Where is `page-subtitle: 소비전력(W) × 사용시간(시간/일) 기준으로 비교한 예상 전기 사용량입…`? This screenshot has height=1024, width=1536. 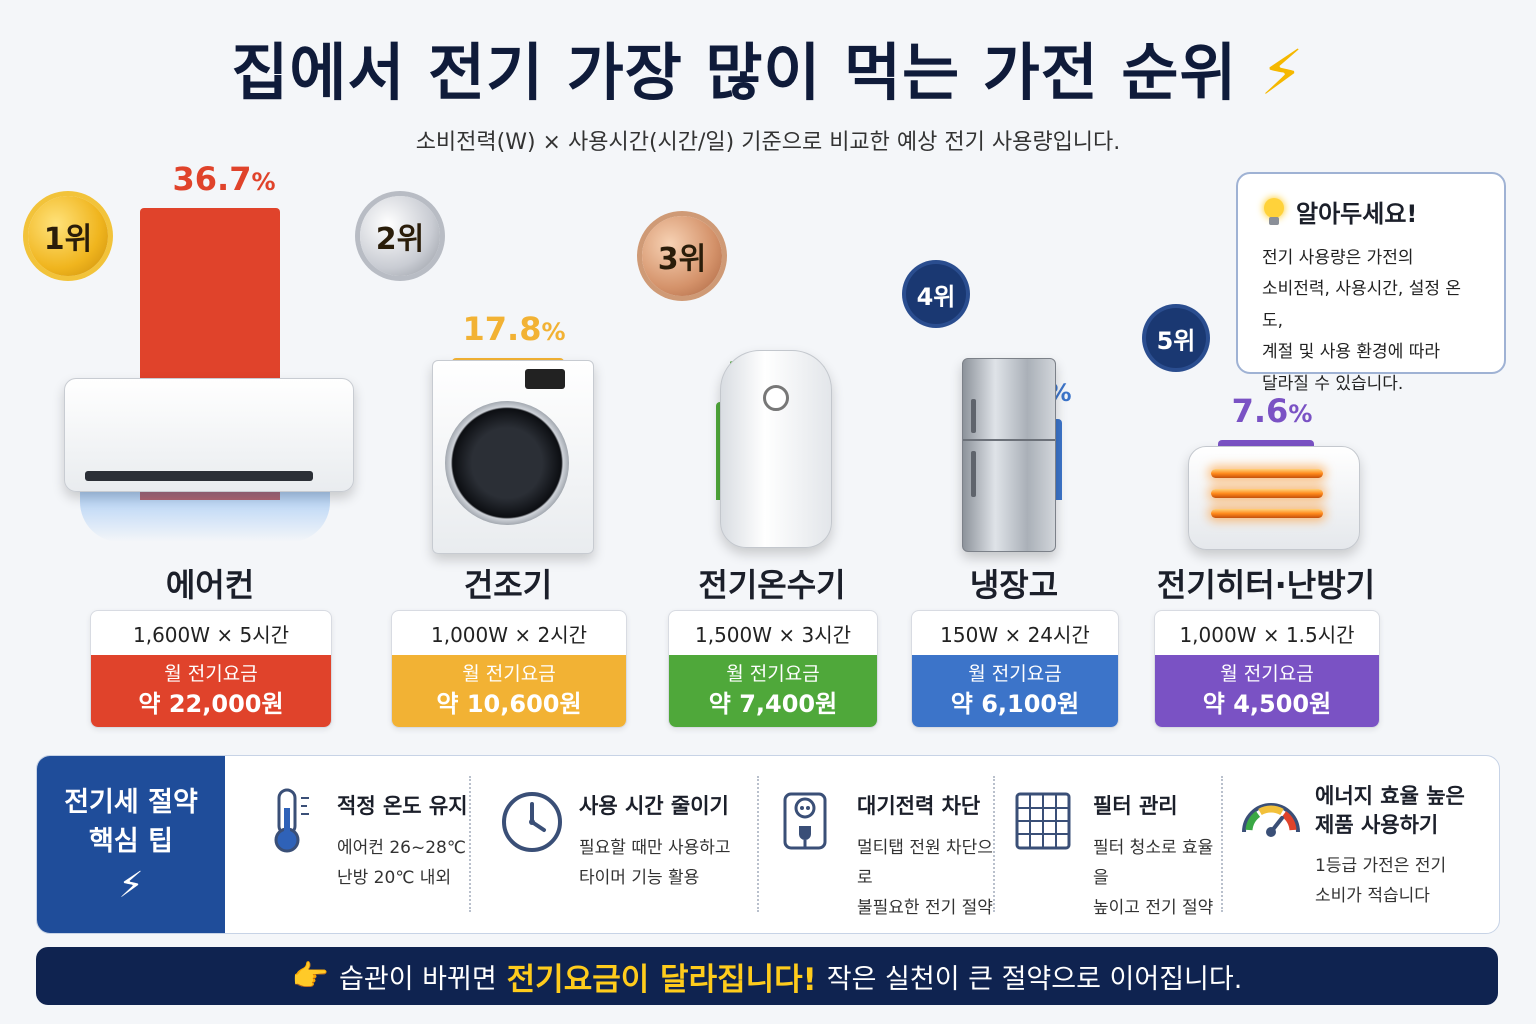 page-subtitle: 소비전력(W) × 사용시간(시간/일) 기준으로 비교한 예상 전기 사용량입… is located at coordinates (768, 142).